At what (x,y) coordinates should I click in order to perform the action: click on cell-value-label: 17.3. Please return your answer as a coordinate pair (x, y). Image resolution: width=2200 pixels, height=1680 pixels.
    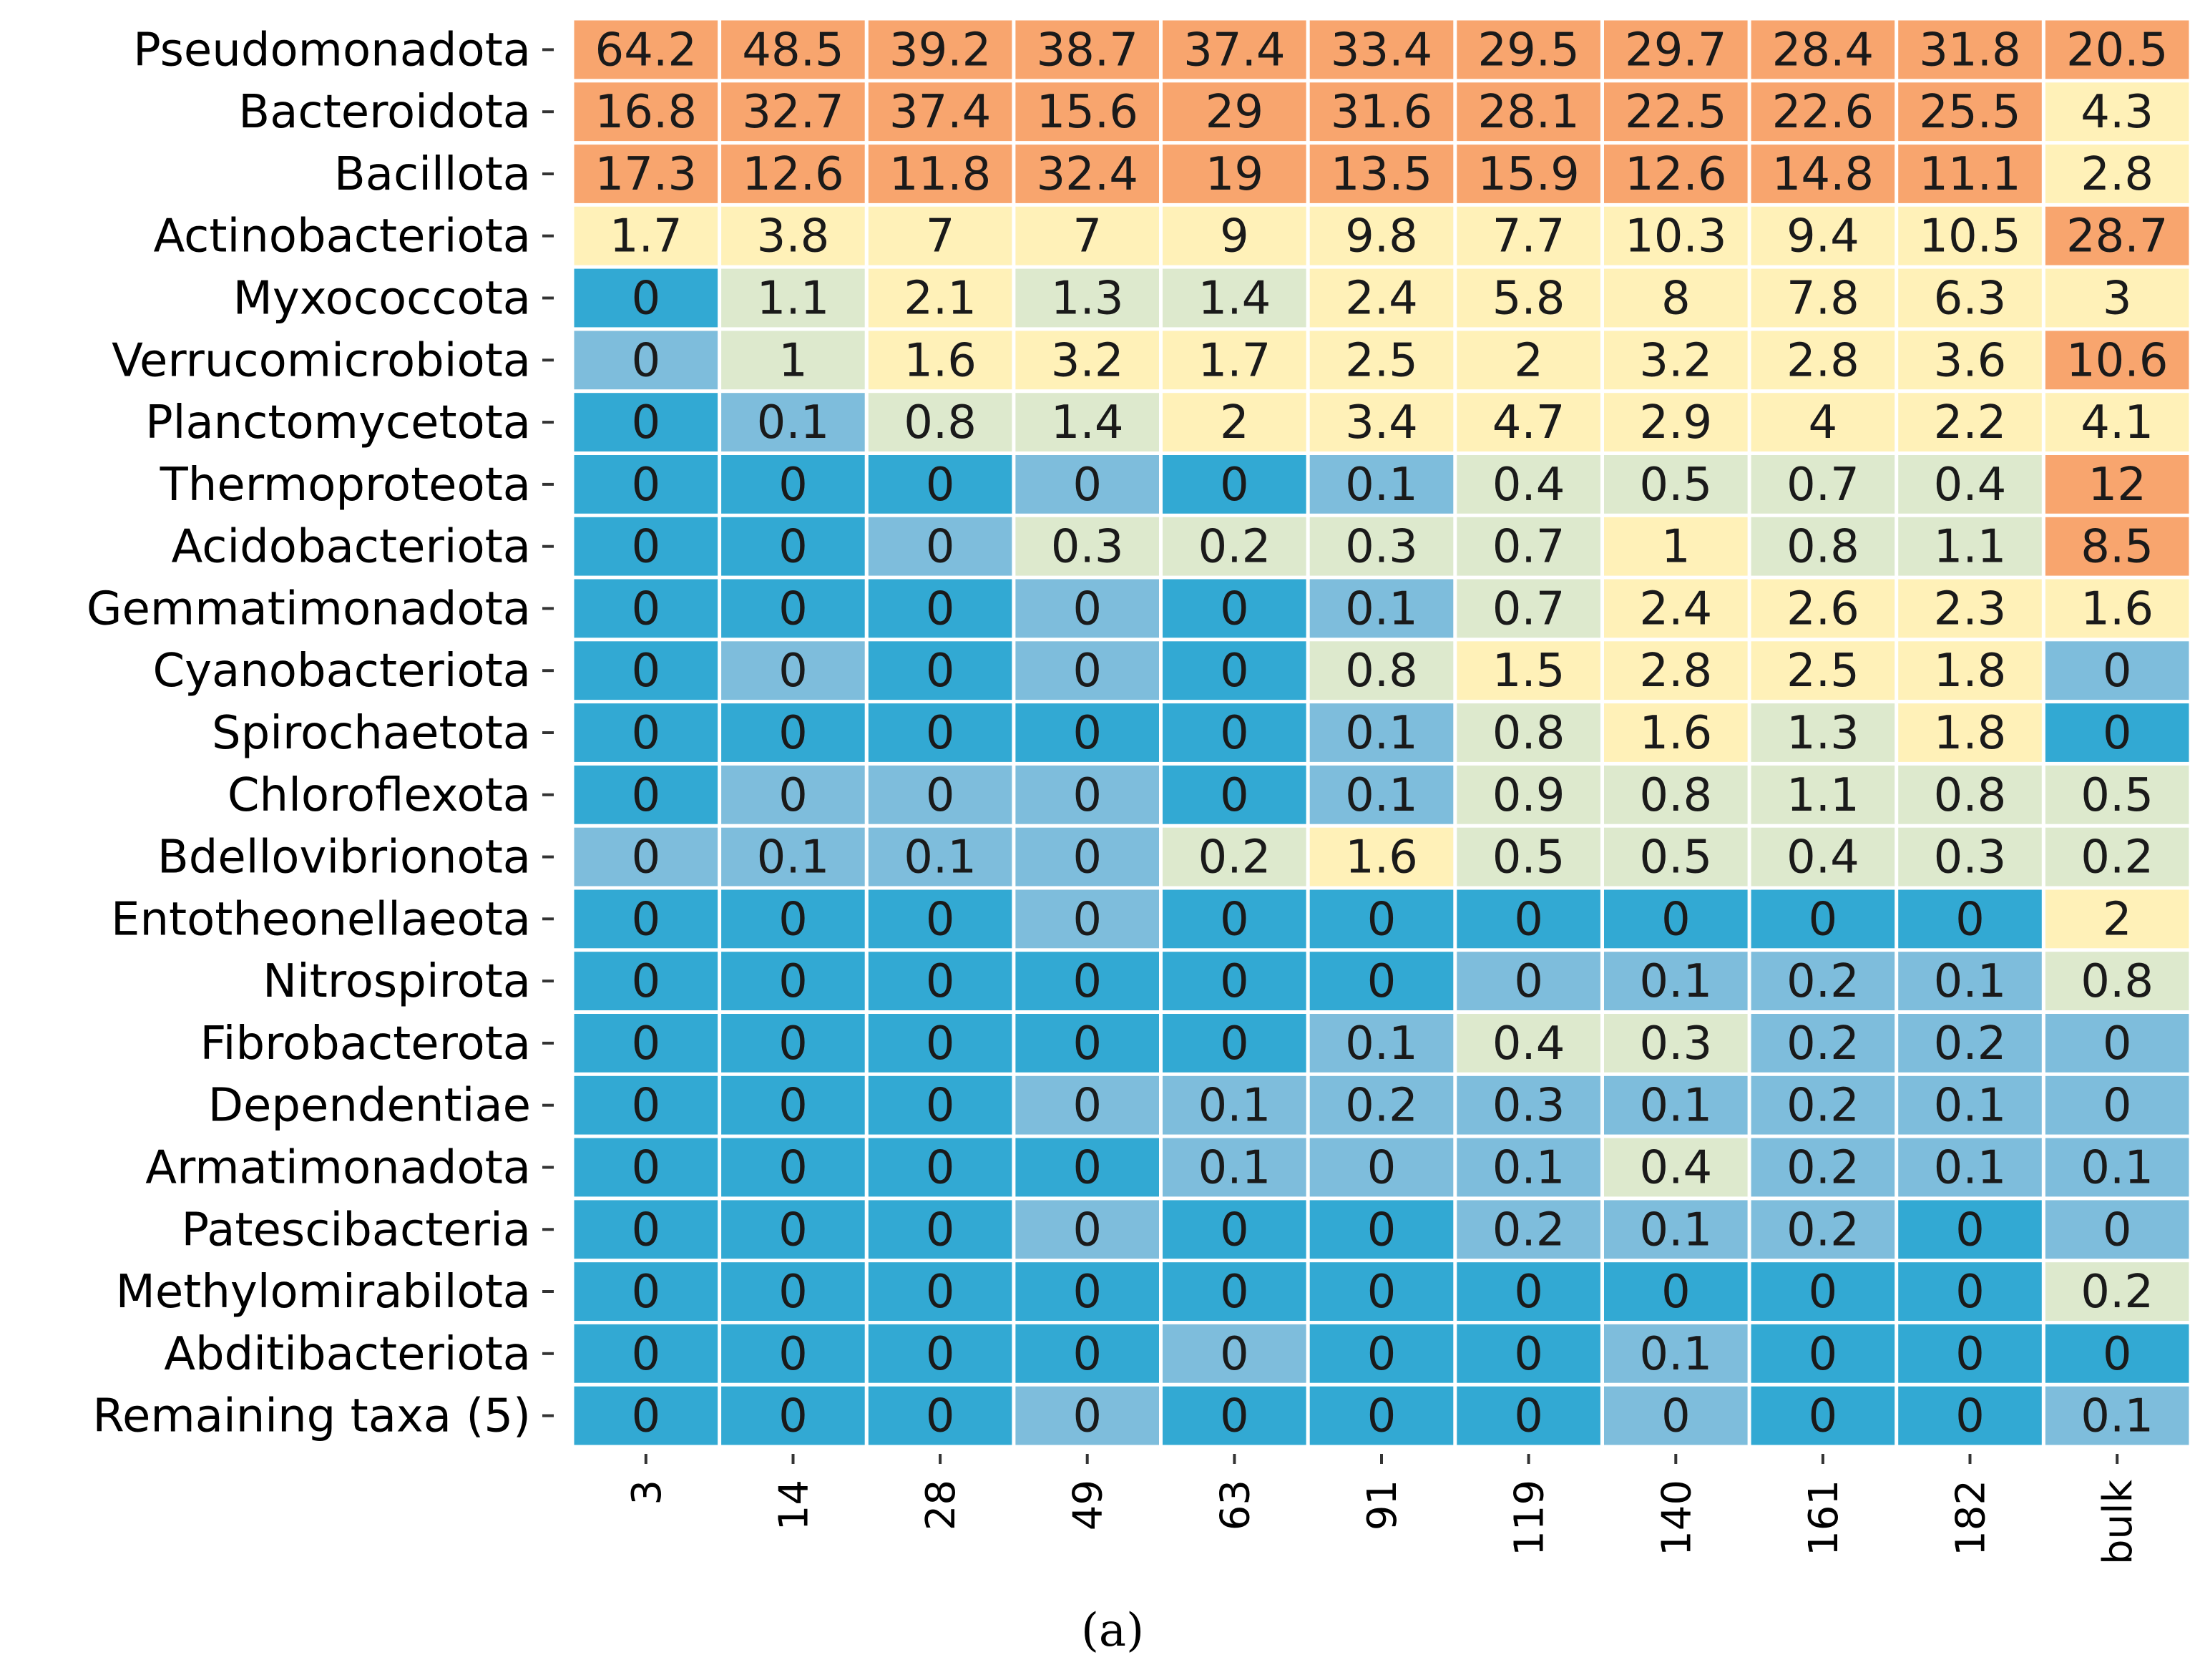
    Looking at the image, I should click on (646, 174).